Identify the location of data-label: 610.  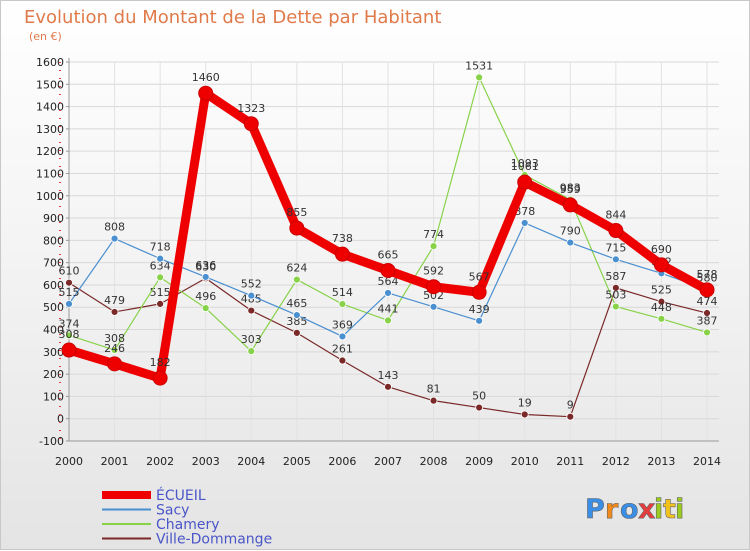
(69, 271).